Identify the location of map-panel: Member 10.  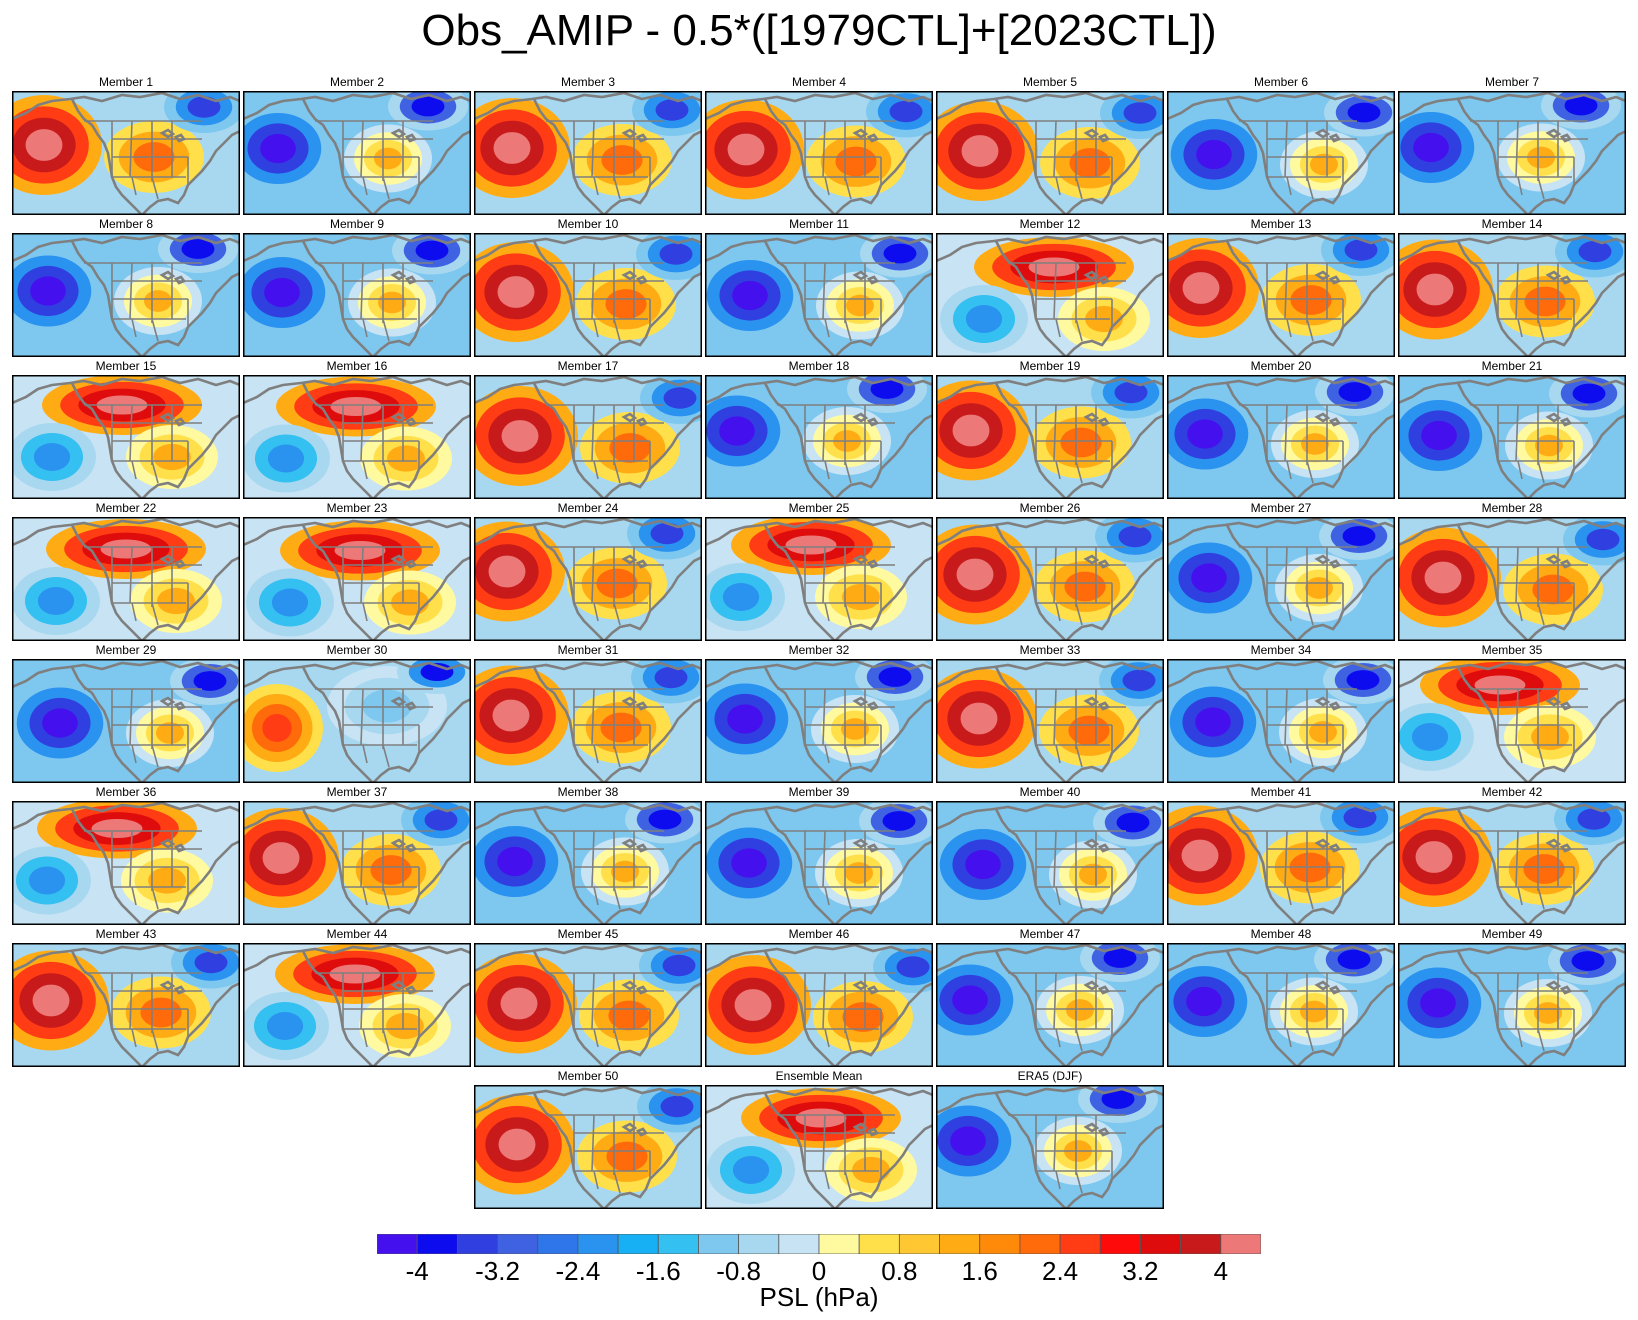
(588, 287).